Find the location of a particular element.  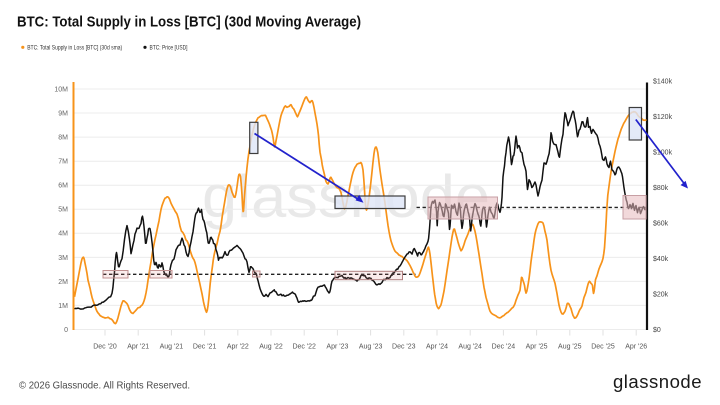

svg-text: 7M is located at coordinates (63, 162).